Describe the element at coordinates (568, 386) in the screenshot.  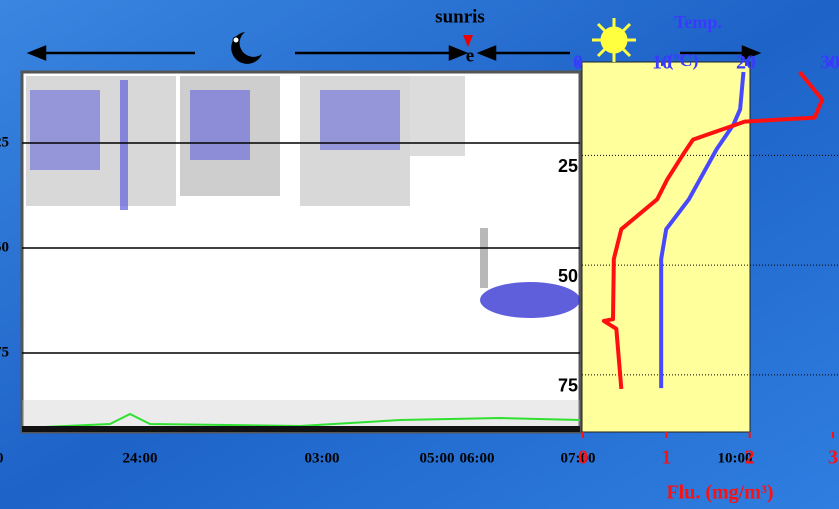
I see `y-tick-label: 75` at that location.